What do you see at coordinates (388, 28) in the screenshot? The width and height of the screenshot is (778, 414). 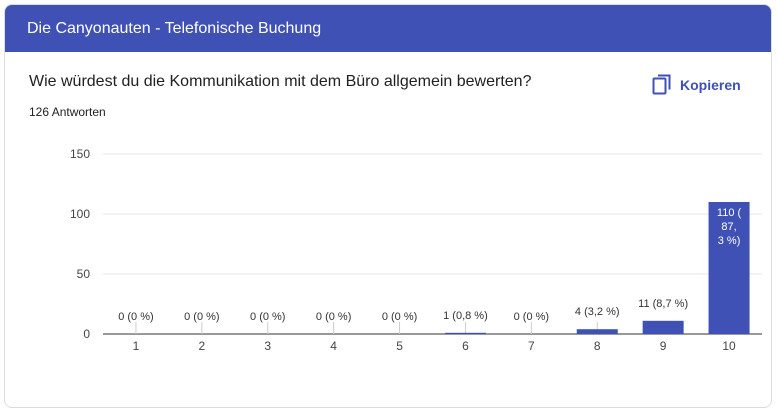 I see `form-title: Die Canyonauten - Telefonische Buchung` at bounding box center [388, 28].